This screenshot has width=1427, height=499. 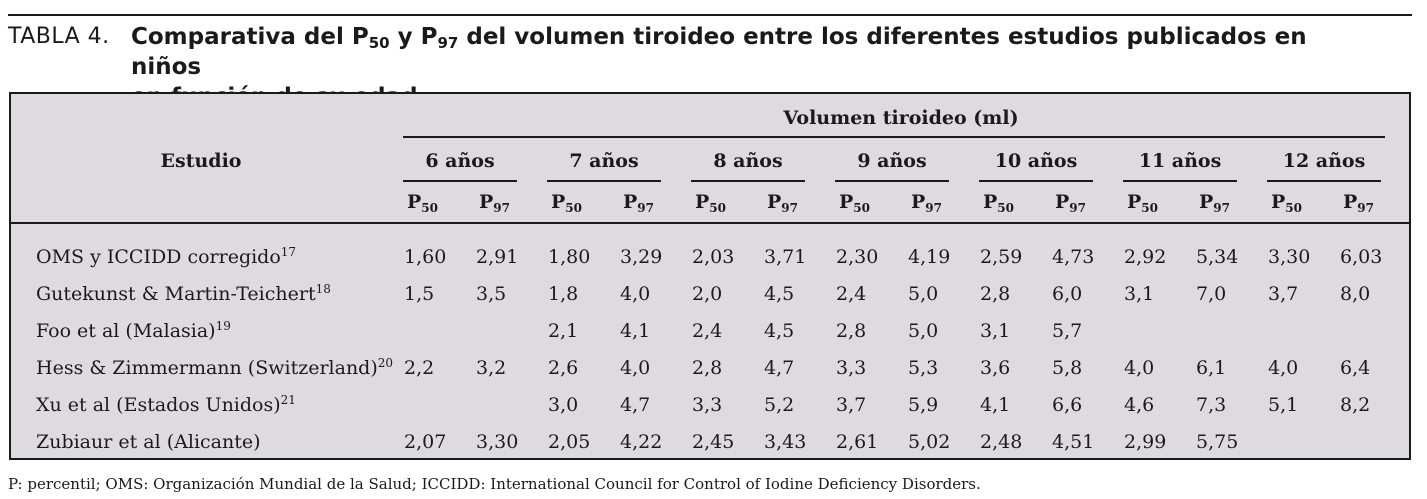 I want to click on value-cell: 2,61, so click(x=857, y=442).